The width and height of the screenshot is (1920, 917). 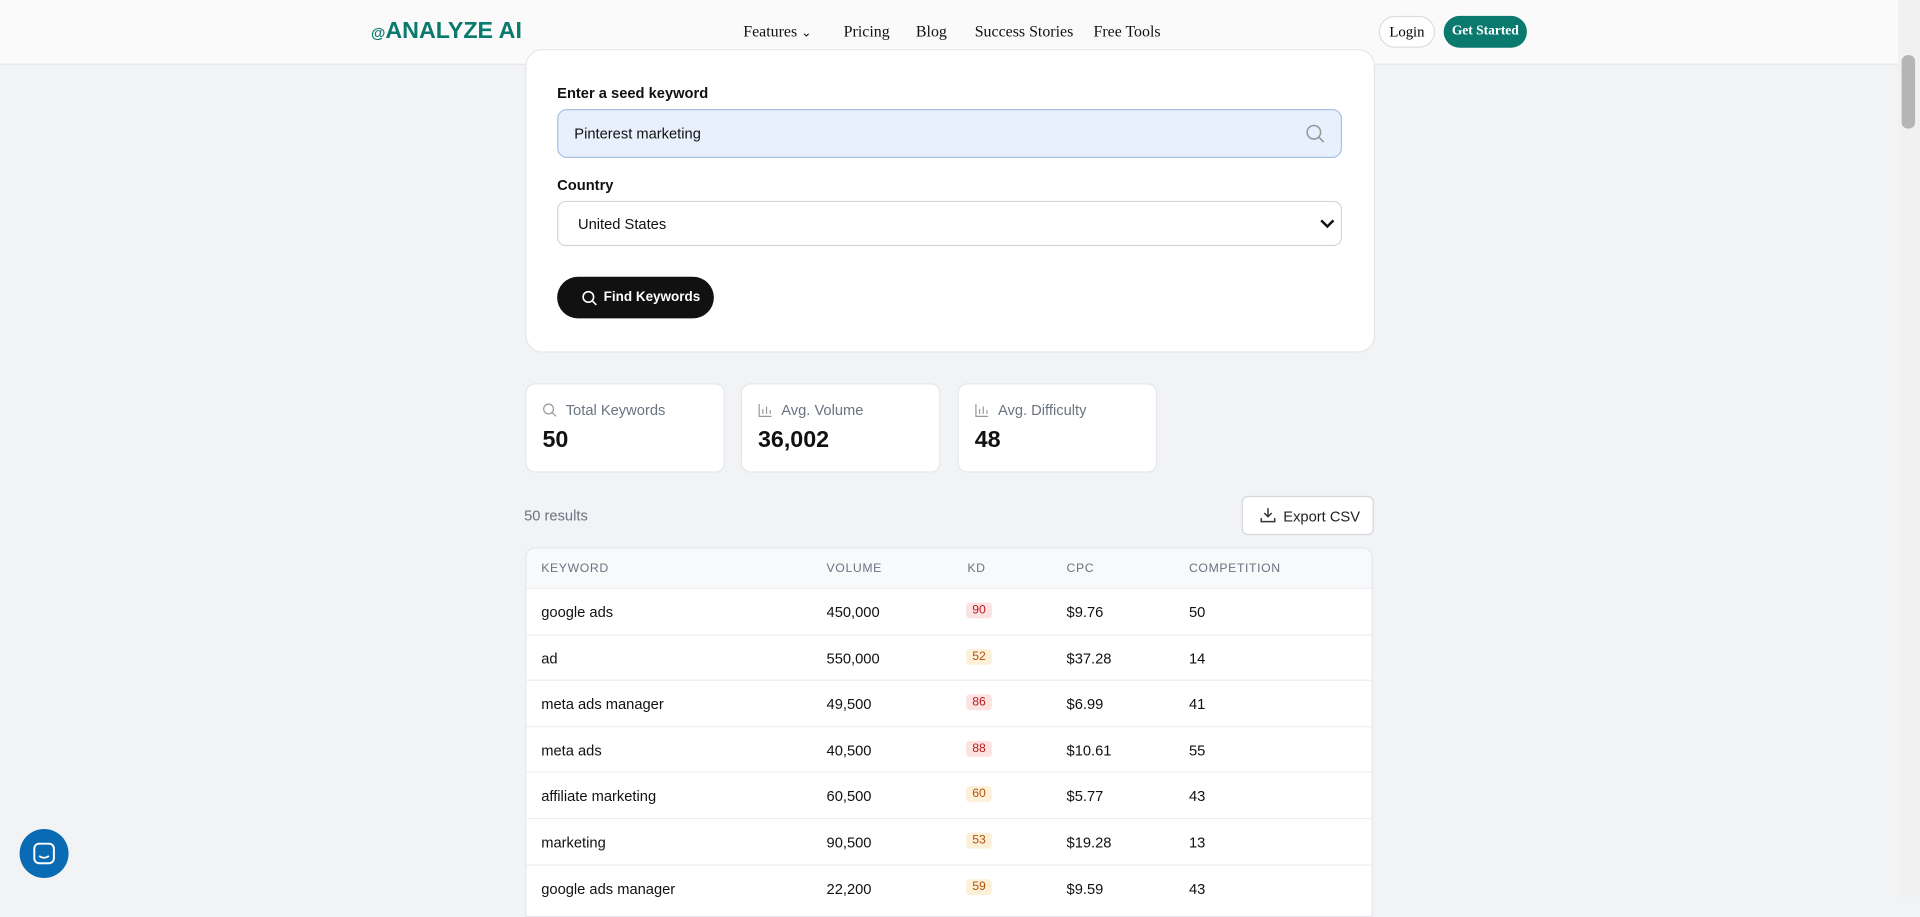 I want to click on column-header: COMPETITION, so click(x=1234, y=569).